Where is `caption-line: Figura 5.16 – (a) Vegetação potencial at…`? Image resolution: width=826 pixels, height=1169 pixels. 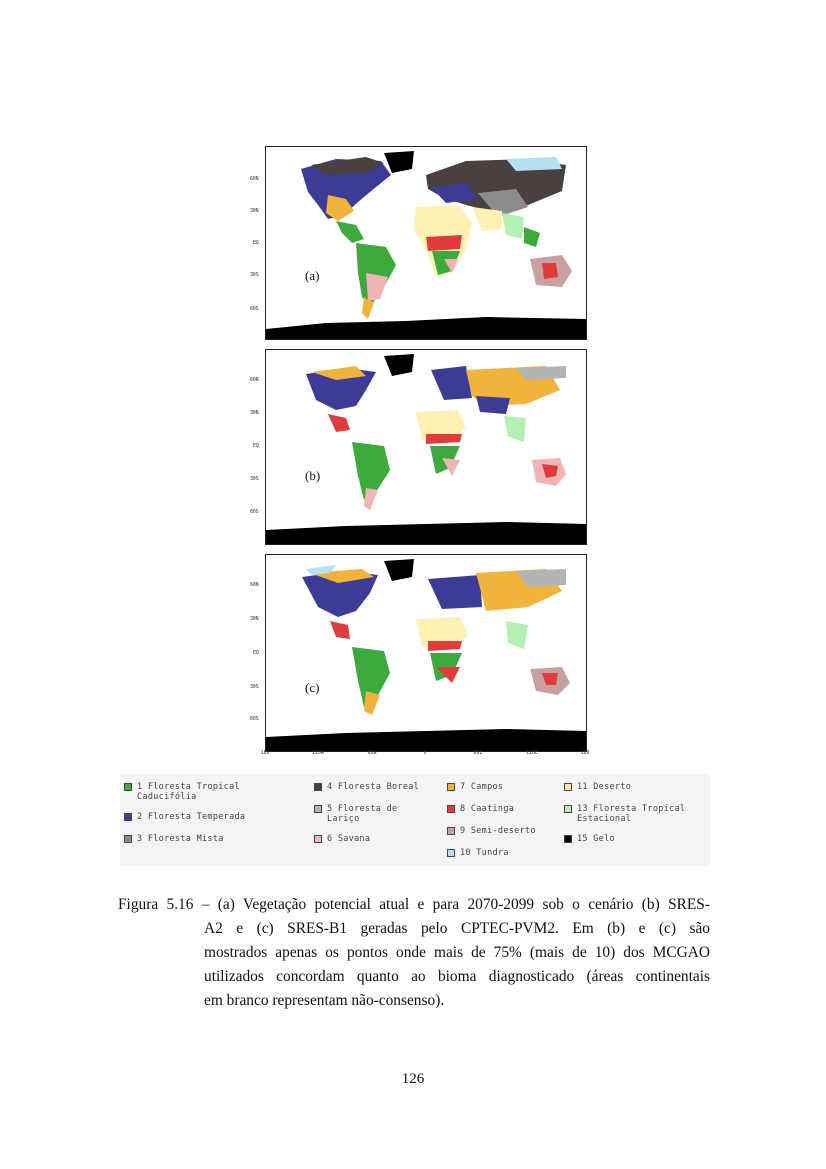
caption-line: Figura 5.16 – (a) Vegetação potencial at… is located at coordinates (414, 904).